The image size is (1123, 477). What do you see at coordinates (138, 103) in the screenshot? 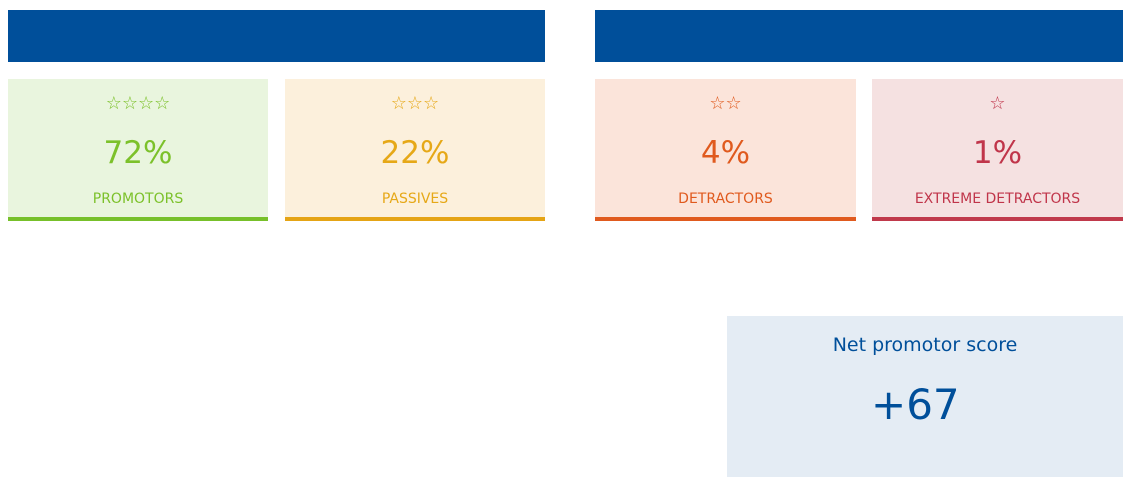
I see `stars: ☆☆☆☆` at bounding box center [138, 103].